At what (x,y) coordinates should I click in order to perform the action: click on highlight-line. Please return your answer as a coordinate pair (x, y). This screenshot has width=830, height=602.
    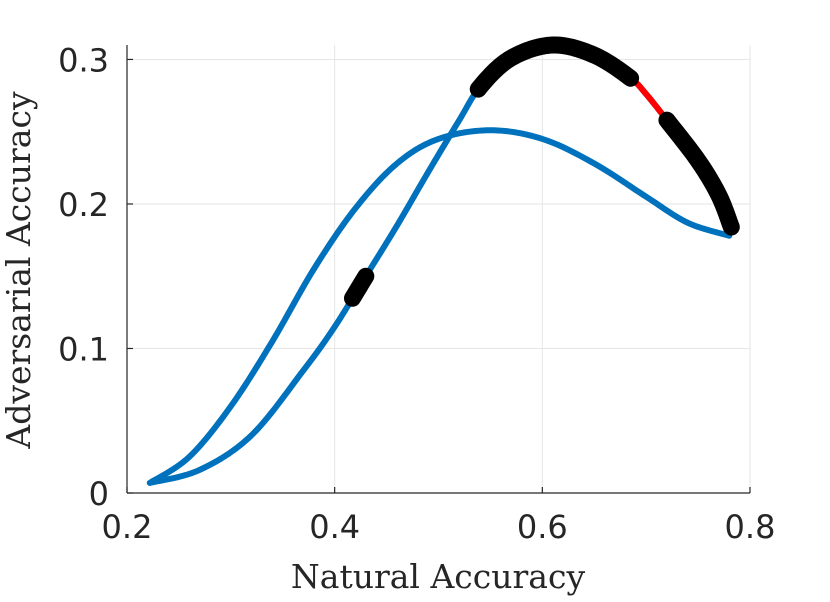
    Looking at the image, I should click on (648, 99).